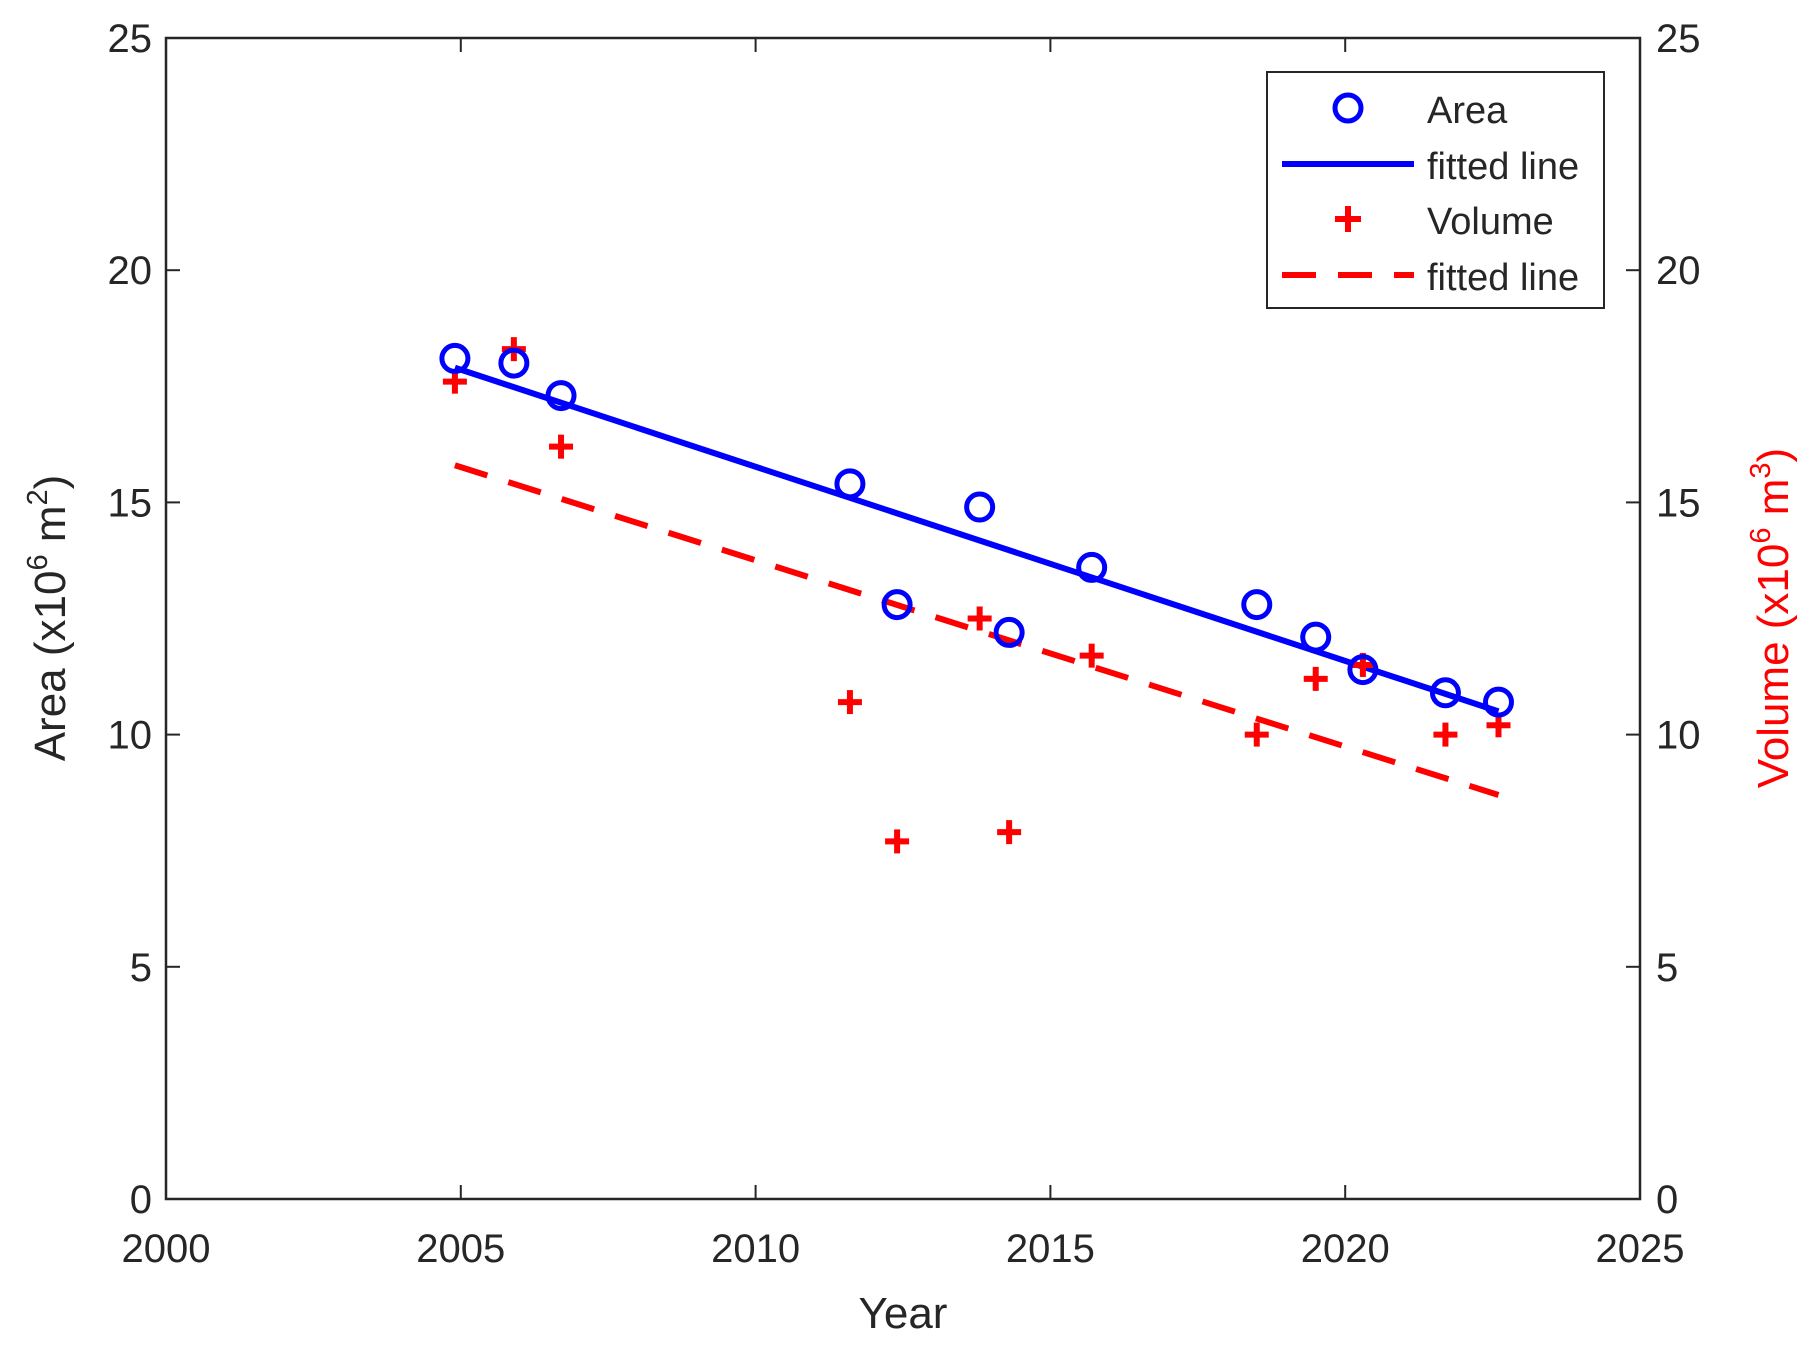  I want to click on right-y-axis-label: Volume (x106 m3), so click(1771, 618).